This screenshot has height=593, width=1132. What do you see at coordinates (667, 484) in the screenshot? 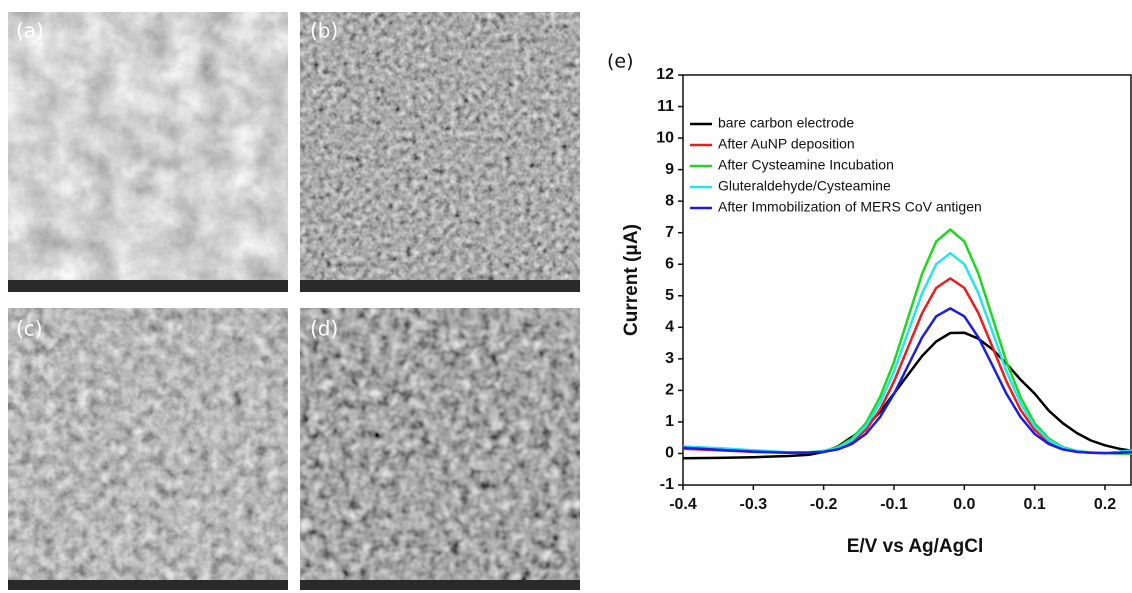
I see `y-tick-label: -1` at bounding box center [667, 484].